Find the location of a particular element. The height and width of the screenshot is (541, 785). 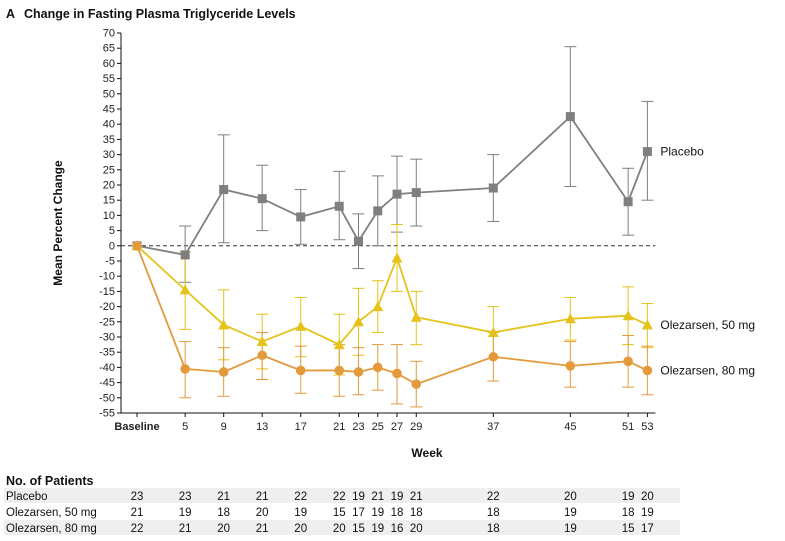

y-tick-label: 30 is located at coordinates (109, 155).